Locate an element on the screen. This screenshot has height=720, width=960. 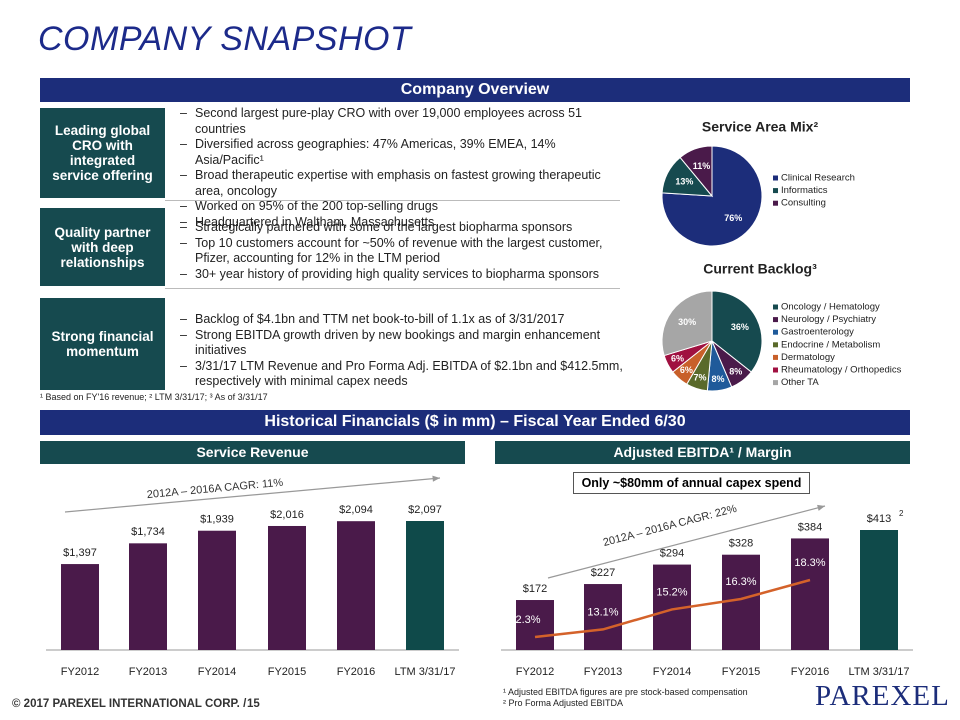
legend-label: Informatics is located at coordinates (804, 190).